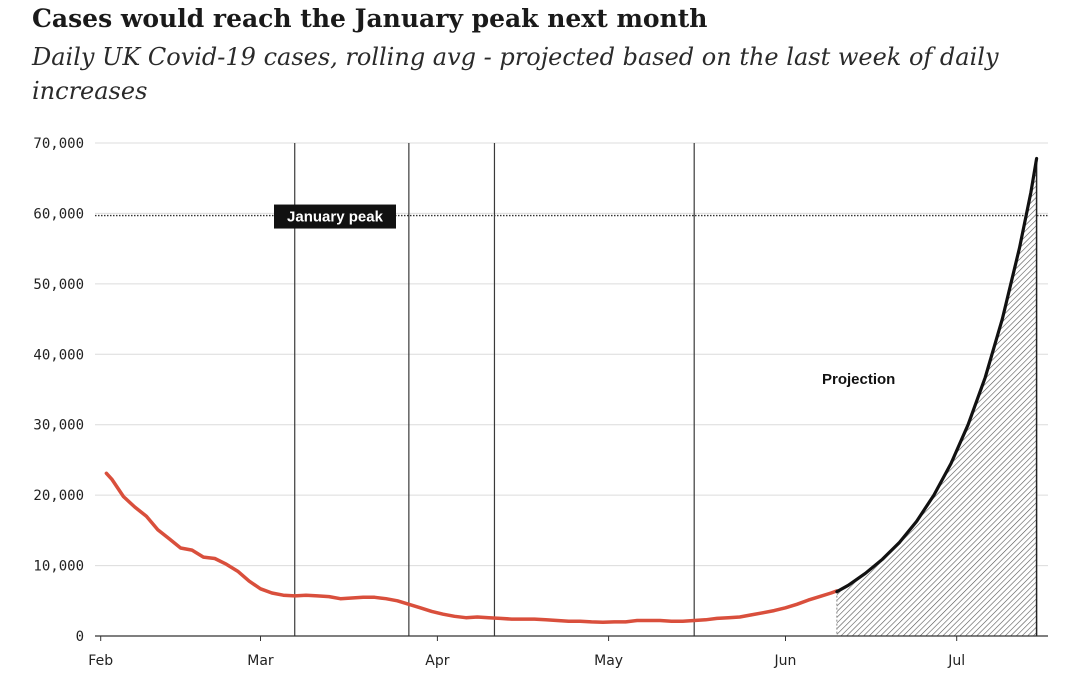 This screenshot has width=1080, height=695. What do you see at coordinates (260, 661) in the screenshot?
I see `x-tick-label: Mar` at bounding box center [260, 661].